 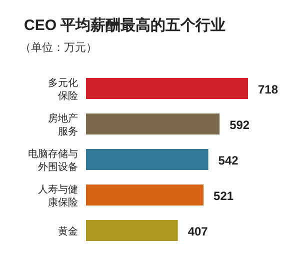 What do you see at coordinates (198, 231) in the screenshot?
I see `data-label: 407` at bounding box center [198, 231].